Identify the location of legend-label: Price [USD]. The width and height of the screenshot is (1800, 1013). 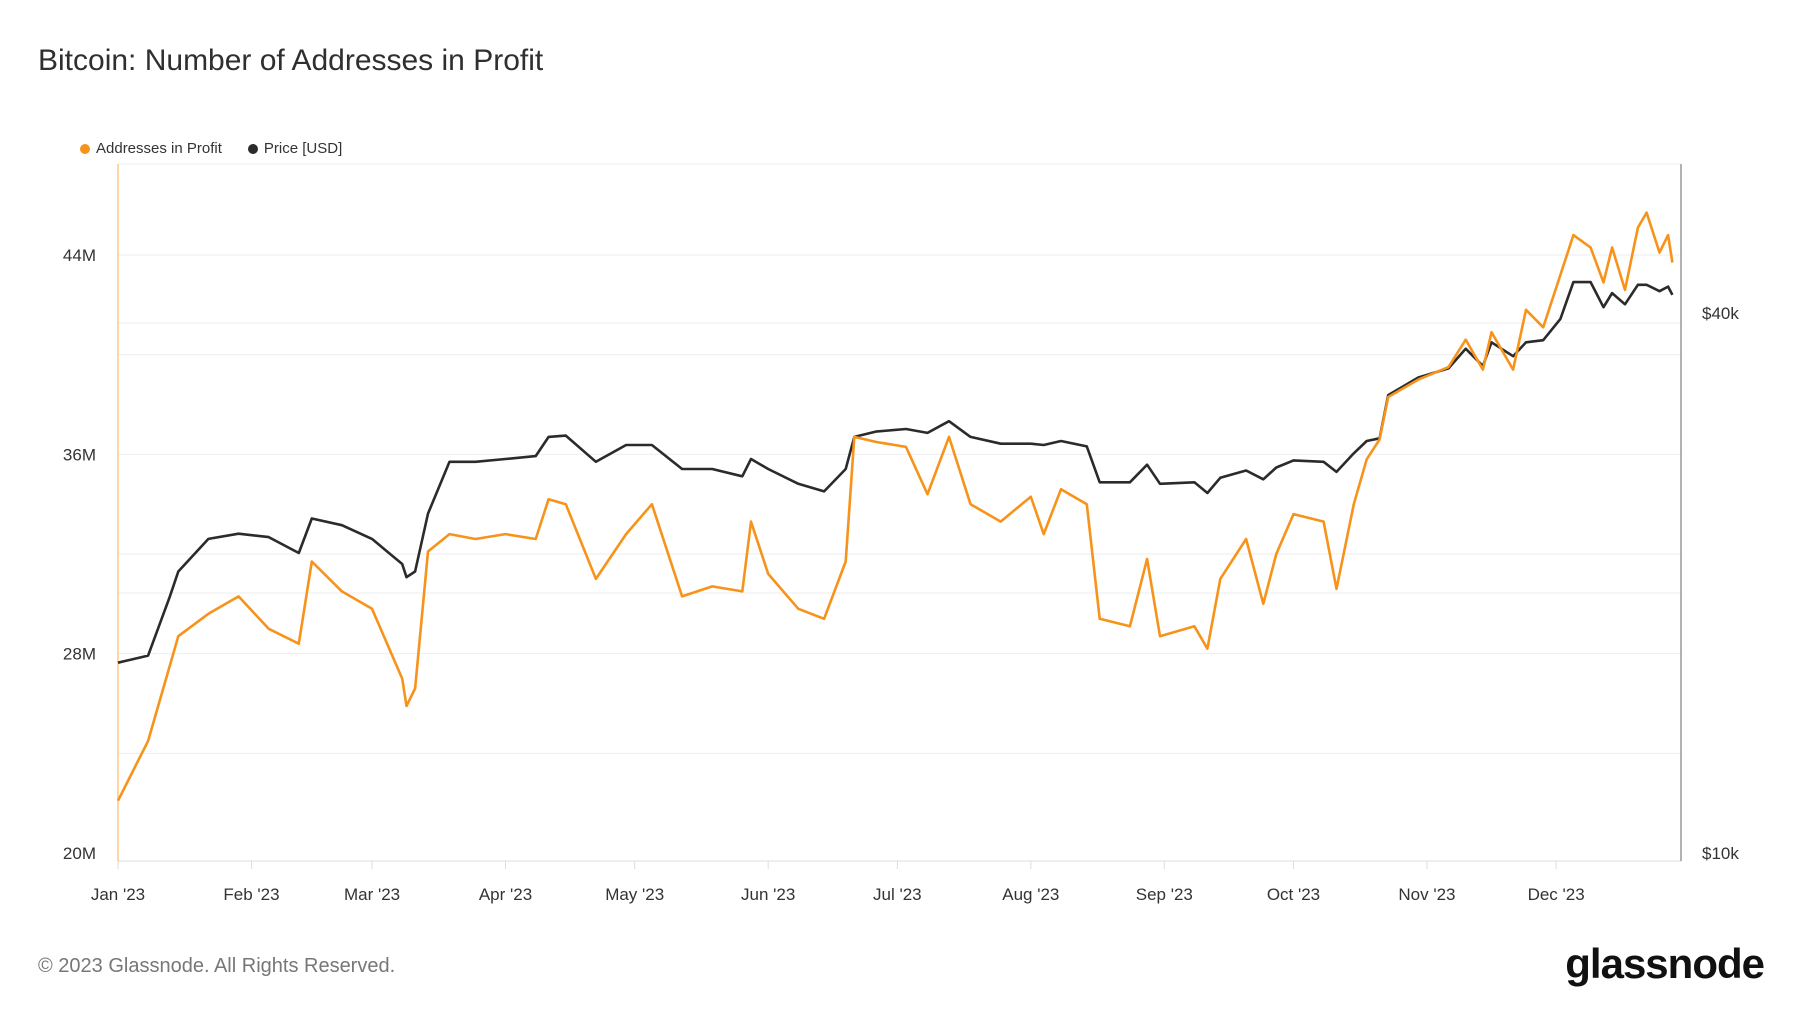
(303, 148).